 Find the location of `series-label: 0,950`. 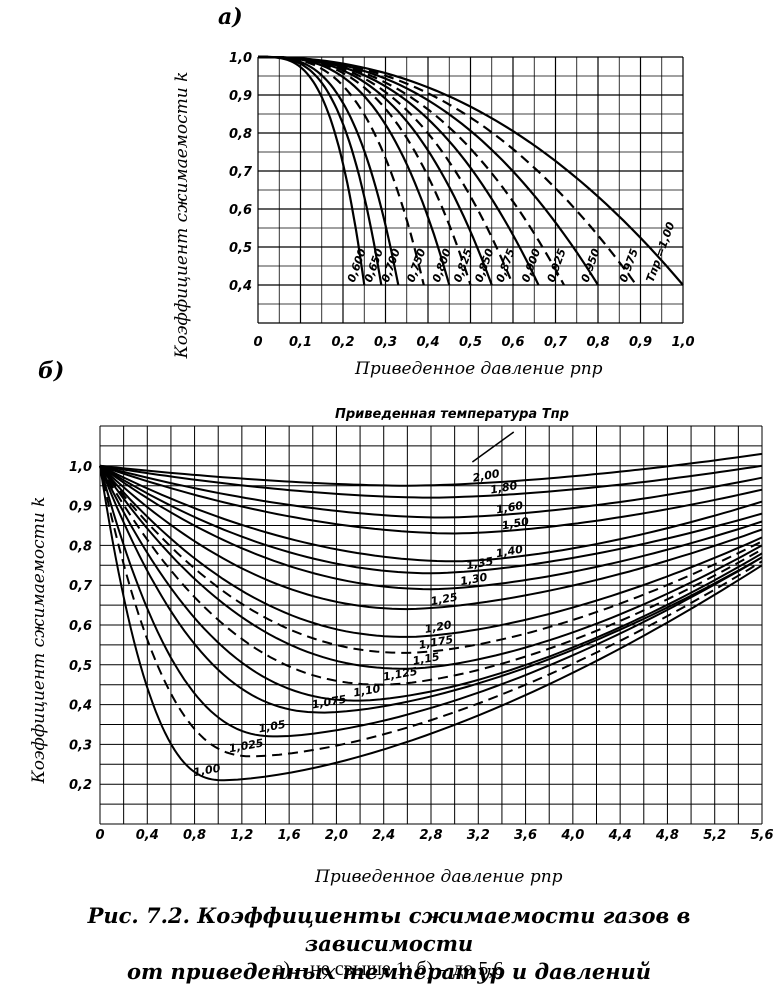

series-label: 0,950 is located at coordinates (591, 265).